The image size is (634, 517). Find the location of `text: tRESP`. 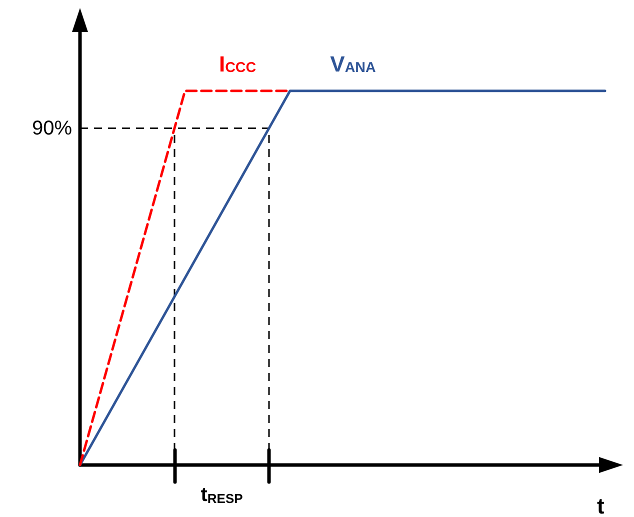

text: tRESP is located at coordinates (222, 495).